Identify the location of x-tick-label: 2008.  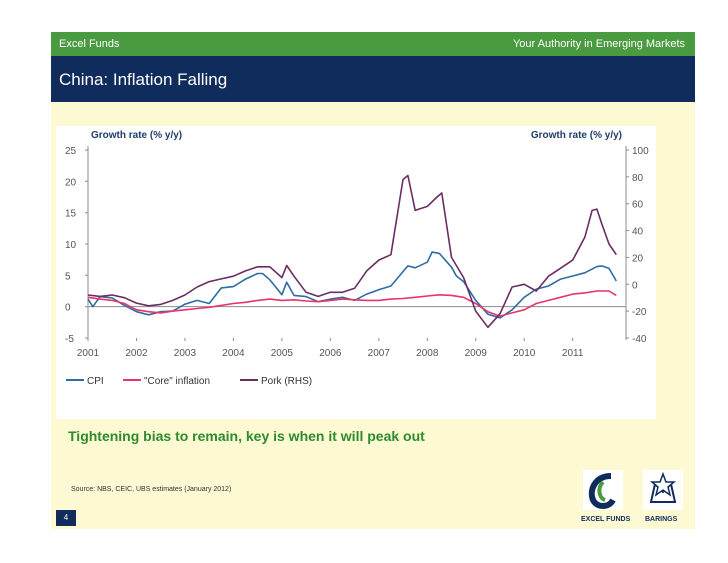
(427, 353).